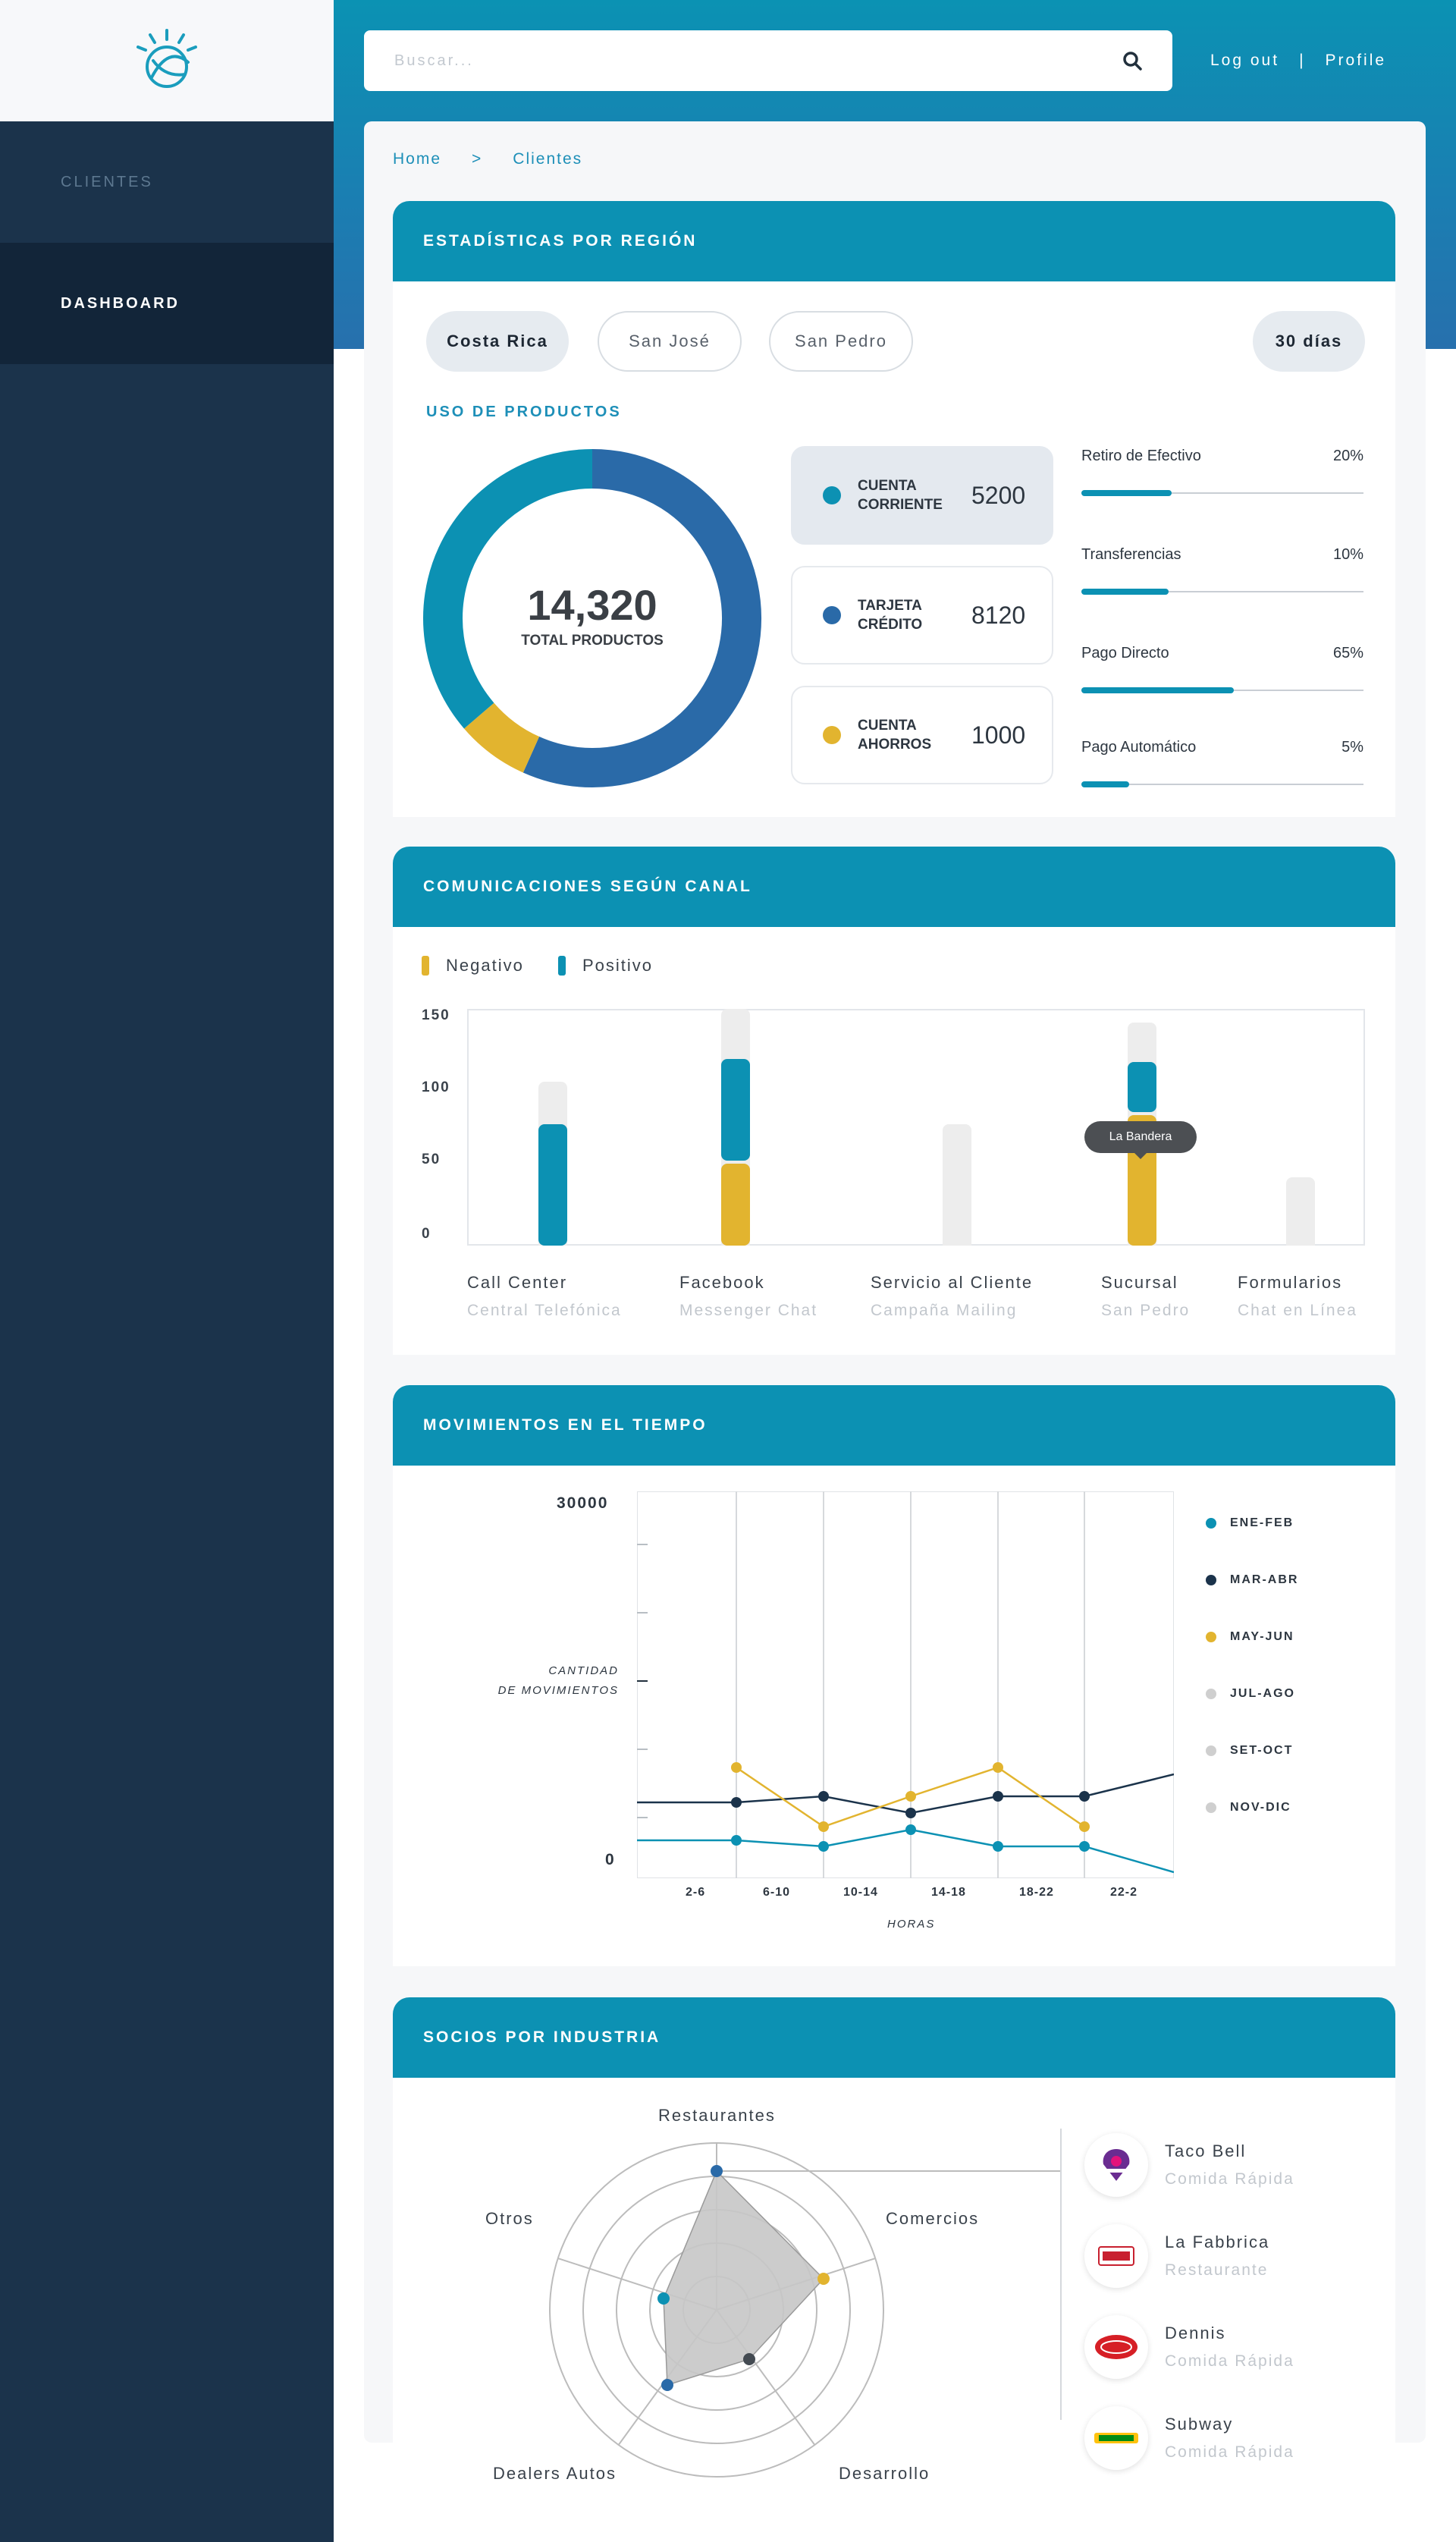 This screenshot has width=1456, height=2542. Describe the element at coordinates (1189, 2347) in the screenshot. I see `partner-dennis: Dennis Comida Rápida` at that location.